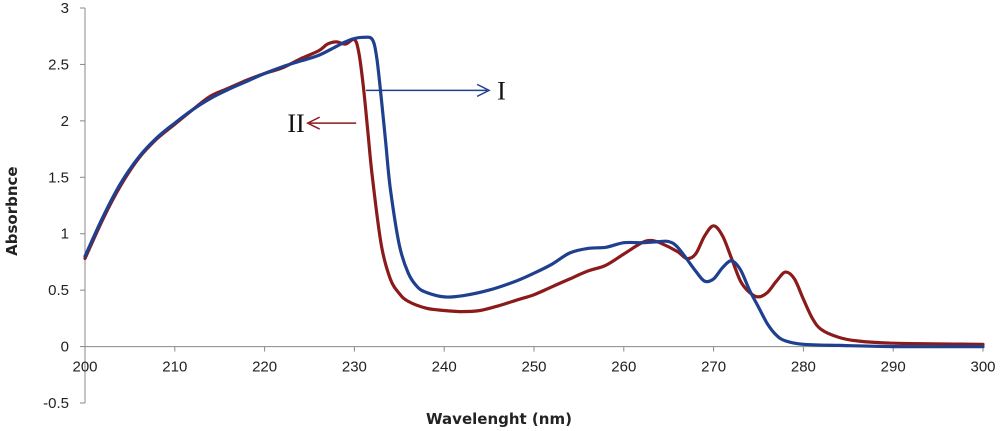 The width and height of the screenshot is (1000, 431). What do you see at coordinates (623, 367) in the screenshot?
I see `x-tick-label: 260` at bounding box center [623, 367].